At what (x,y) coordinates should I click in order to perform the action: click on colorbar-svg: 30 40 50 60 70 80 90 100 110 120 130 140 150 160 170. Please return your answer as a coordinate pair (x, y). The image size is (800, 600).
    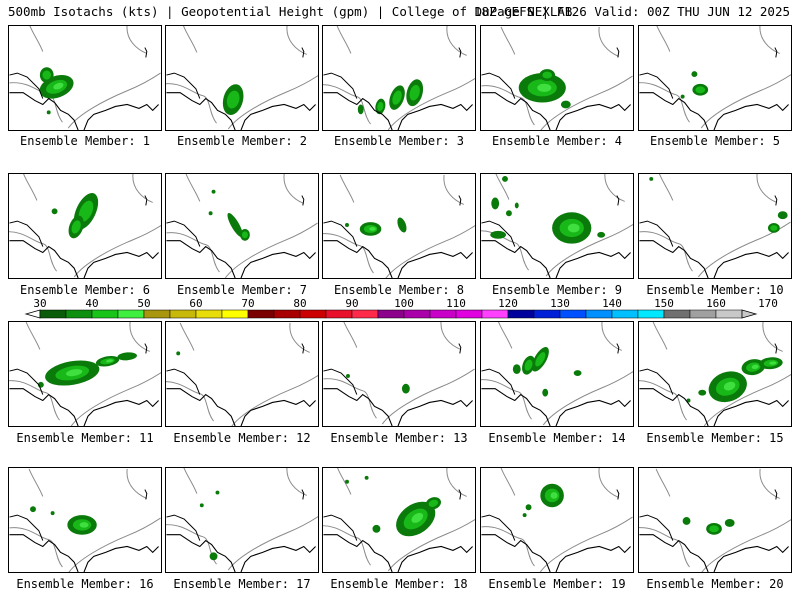
    Looking at the image, I should click on (401, 308).